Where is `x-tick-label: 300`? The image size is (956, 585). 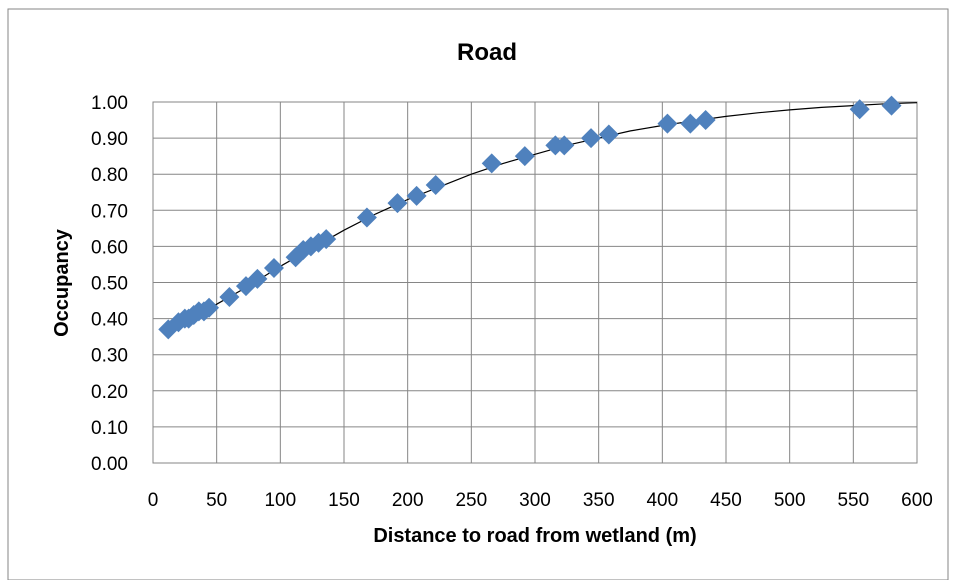 x-tick-label: 300 is located at coordinates (535, 500).